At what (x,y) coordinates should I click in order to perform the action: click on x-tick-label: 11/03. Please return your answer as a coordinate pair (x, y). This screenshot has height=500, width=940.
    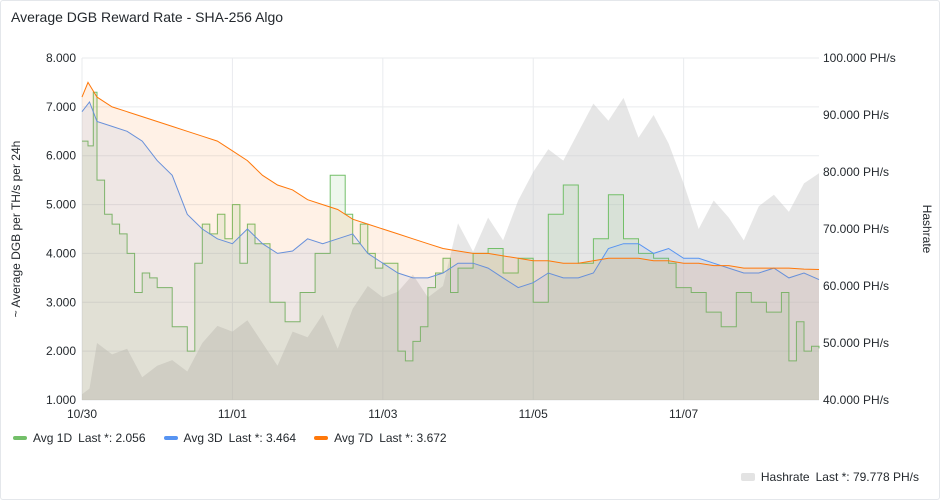
    Looking at the image, I should click on (382, 414).